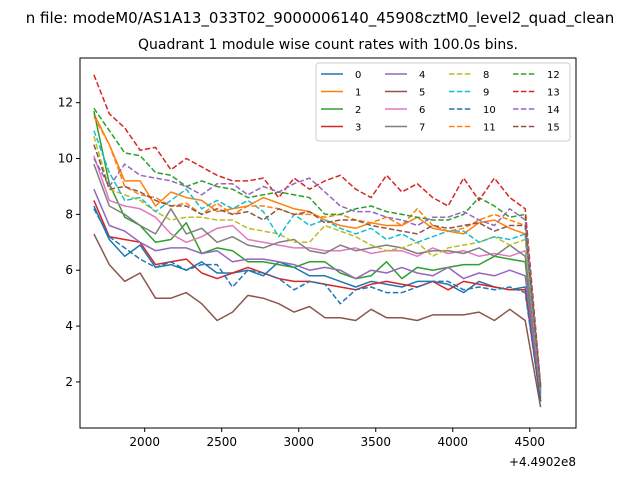 This screenshot has width=640, height=480. I want to click on x-offset-text: +4.4902e8, so click(542, 462).